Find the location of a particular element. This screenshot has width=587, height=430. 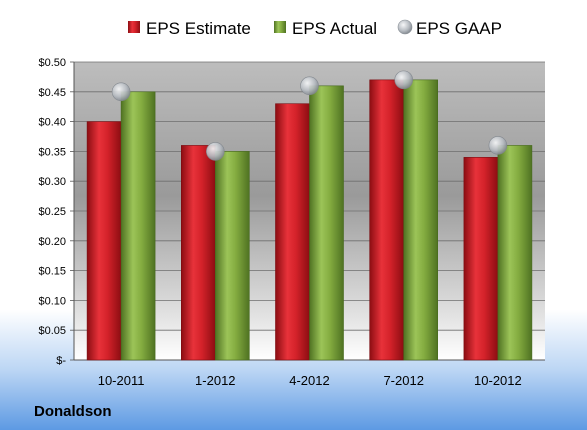

marker-gaap-1-2012 is located at coordinates (215, 151).